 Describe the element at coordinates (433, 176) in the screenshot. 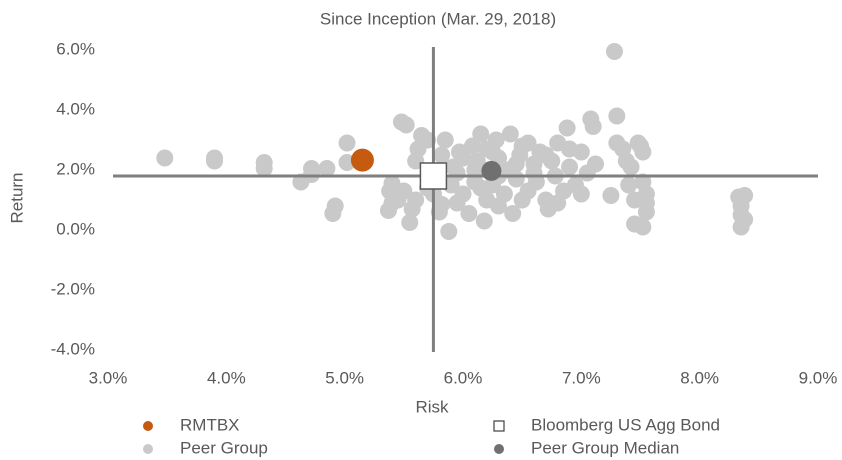

I see `benchmark-point` at that location.